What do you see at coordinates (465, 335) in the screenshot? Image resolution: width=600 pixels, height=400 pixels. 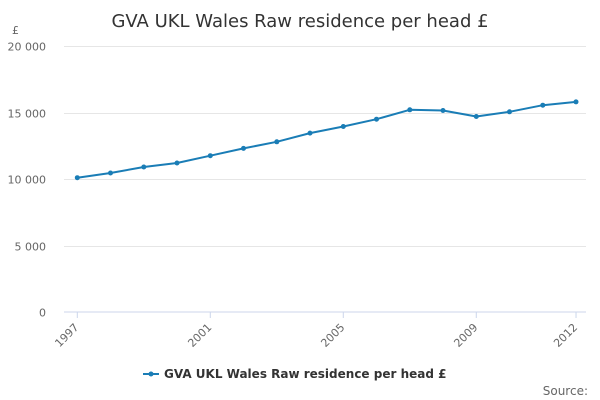 I see `x-tick-label: 2009` at bounding box center [465, 335].